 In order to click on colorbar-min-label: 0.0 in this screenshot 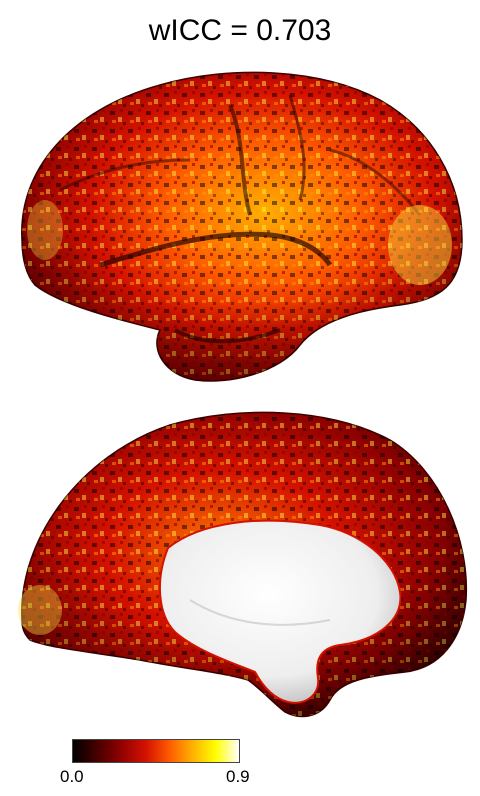, I will do `click(72, 776)`.